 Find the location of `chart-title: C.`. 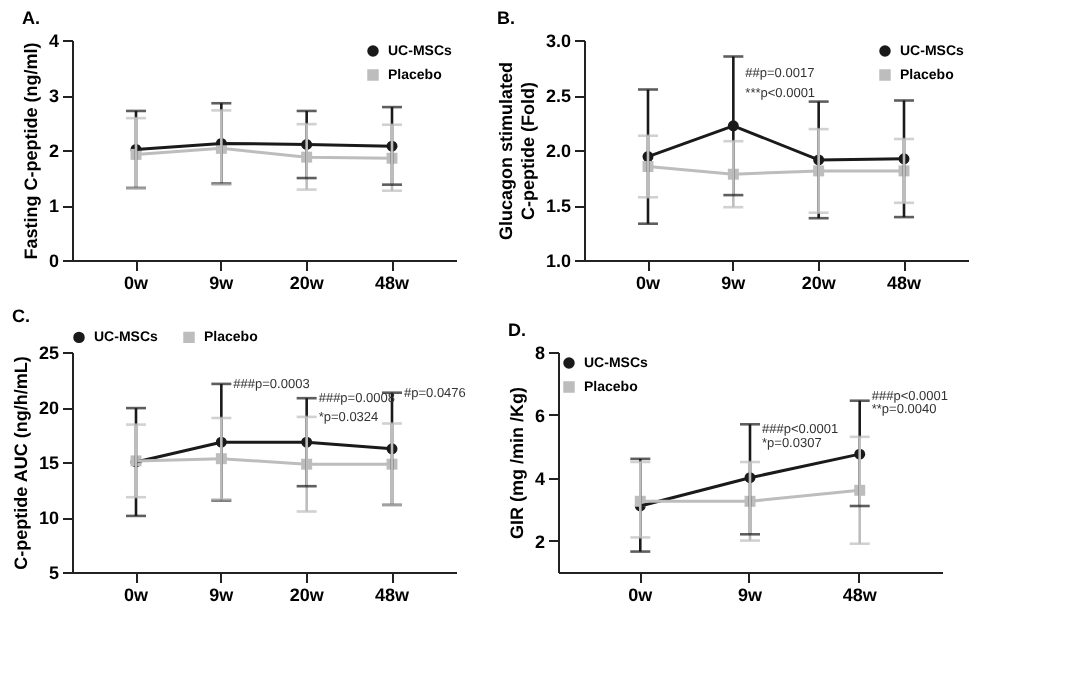

chart-title: C. is located at coordinates (20, 316).